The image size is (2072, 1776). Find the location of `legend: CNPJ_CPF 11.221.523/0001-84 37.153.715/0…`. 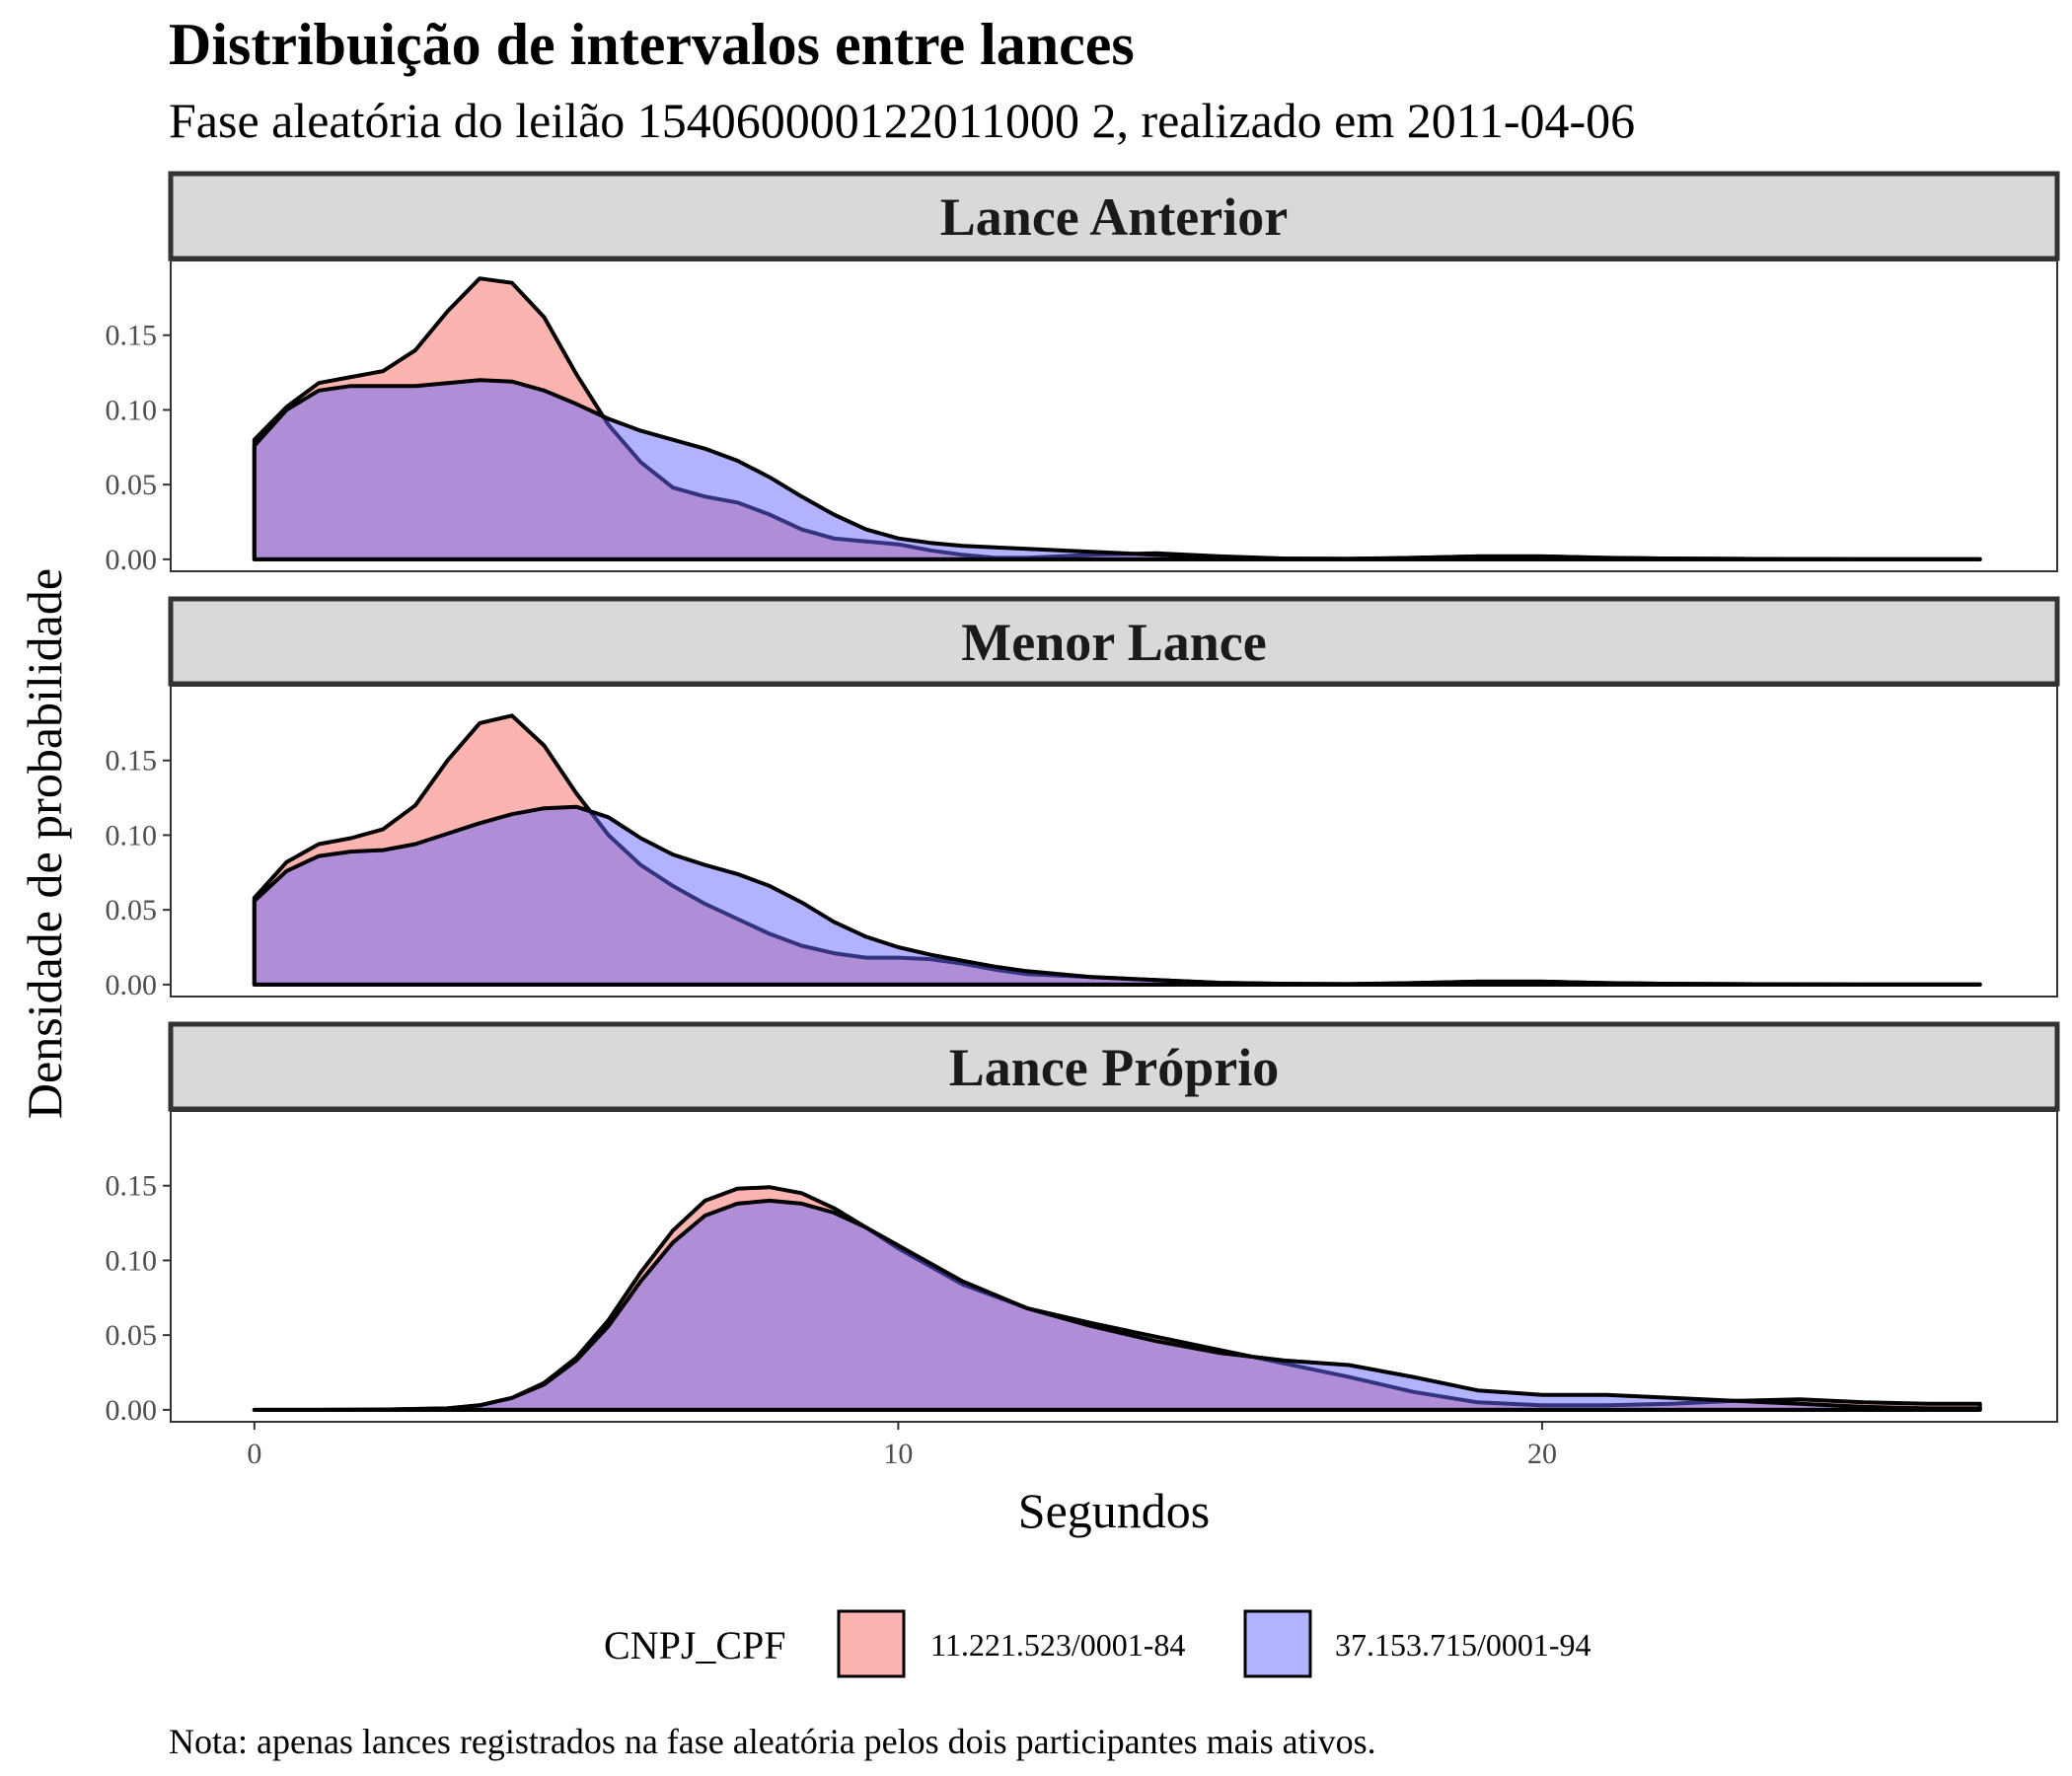

legend: CNPJ_CPF 11.221.523/0001-84 37.153.715/0… is located at coordinates (1098, 1644).